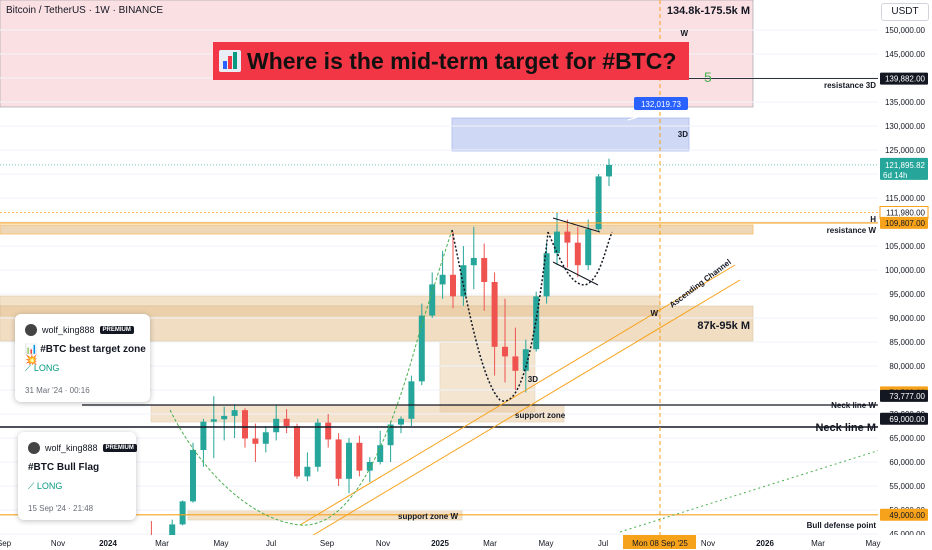  Describe the element at coordinates (64, 467) in the screenshot. I see `idea-title: #BTC Bull Flag` at that location.